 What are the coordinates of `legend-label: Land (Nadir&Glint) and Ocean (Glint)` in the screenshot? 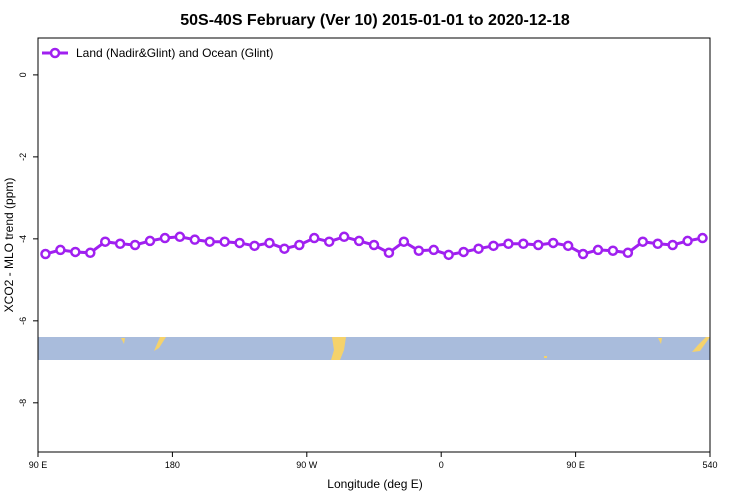 It's located at (174, 53).